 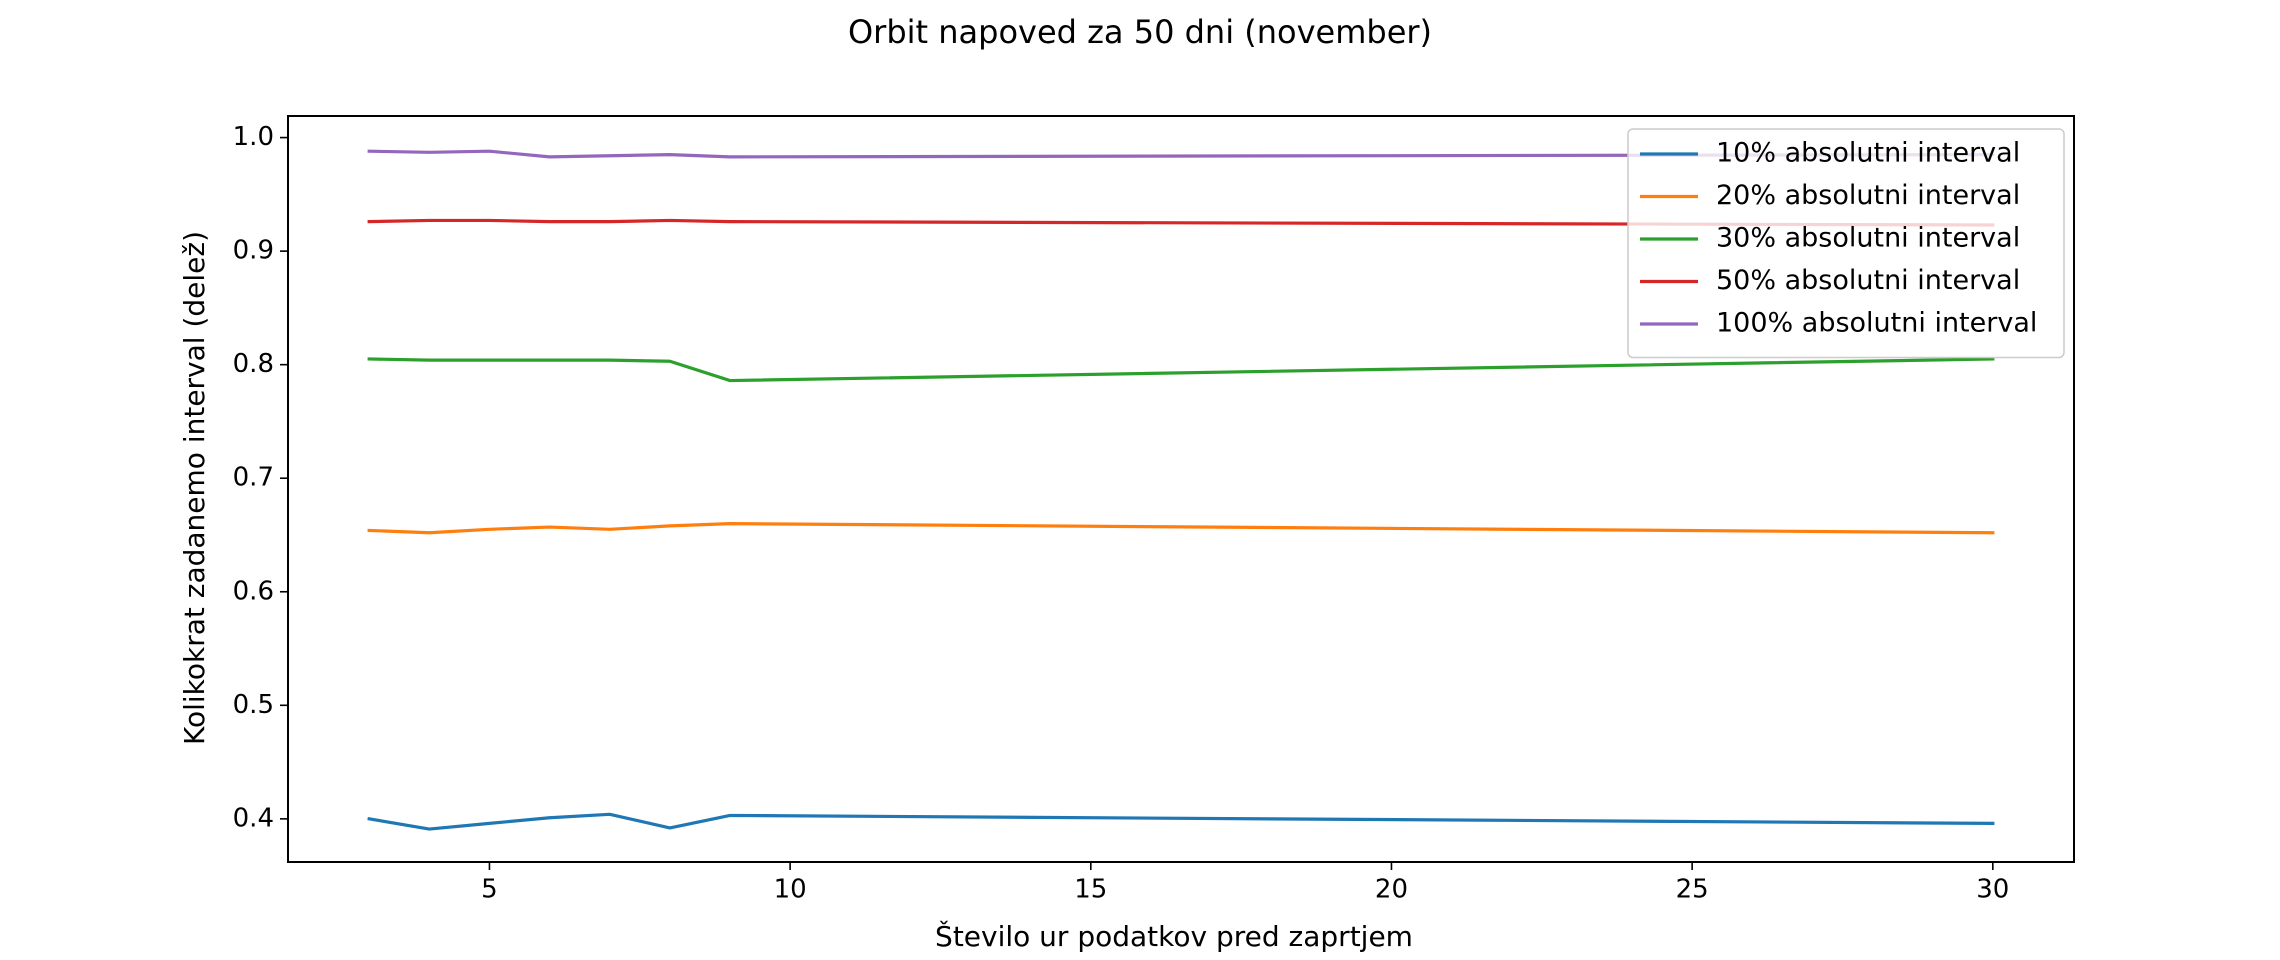 I want to click on y-tick-label: 0.7, so click(x=253, y=478).